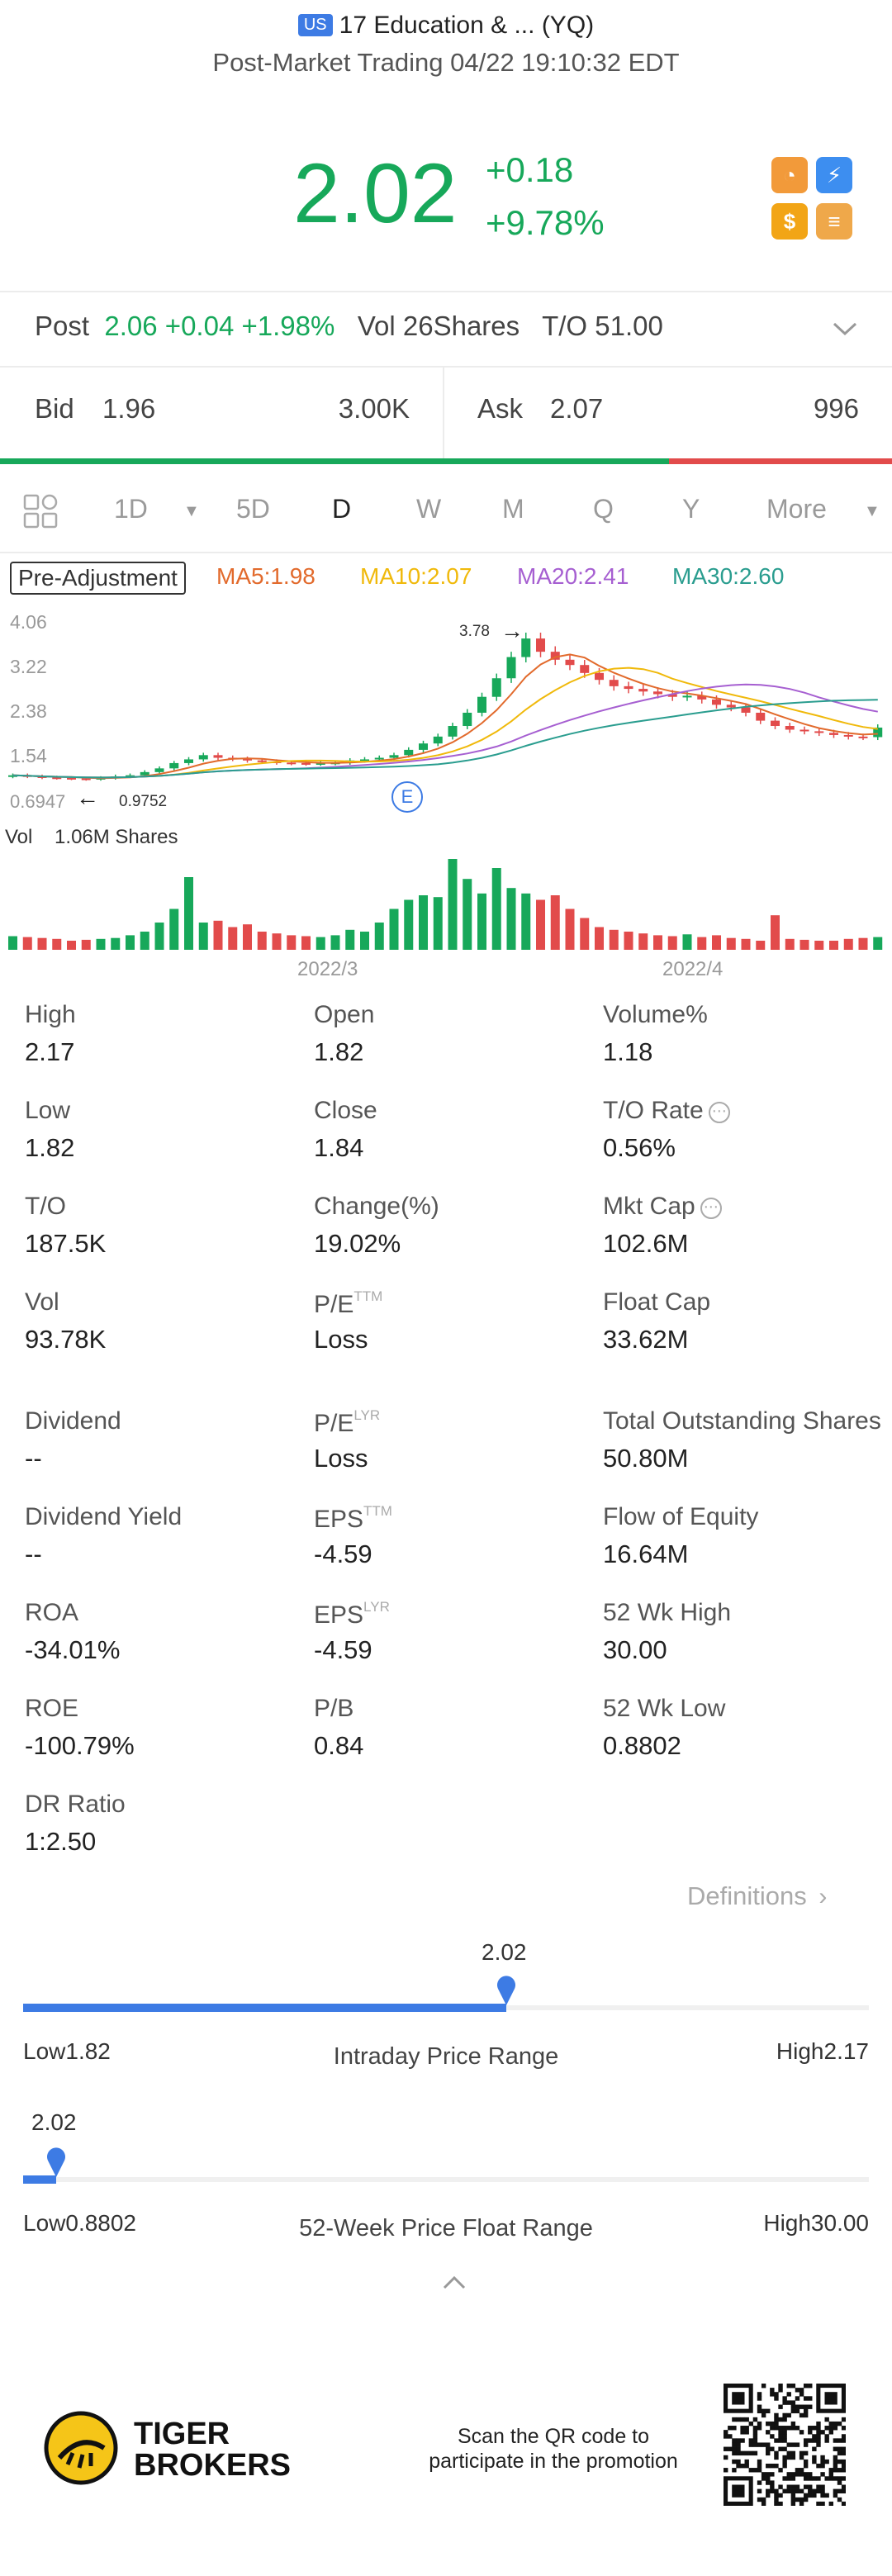  Describe the element at coordinates (50, 1015) in the screenshot. I see `stat-high-label: High` at that location.